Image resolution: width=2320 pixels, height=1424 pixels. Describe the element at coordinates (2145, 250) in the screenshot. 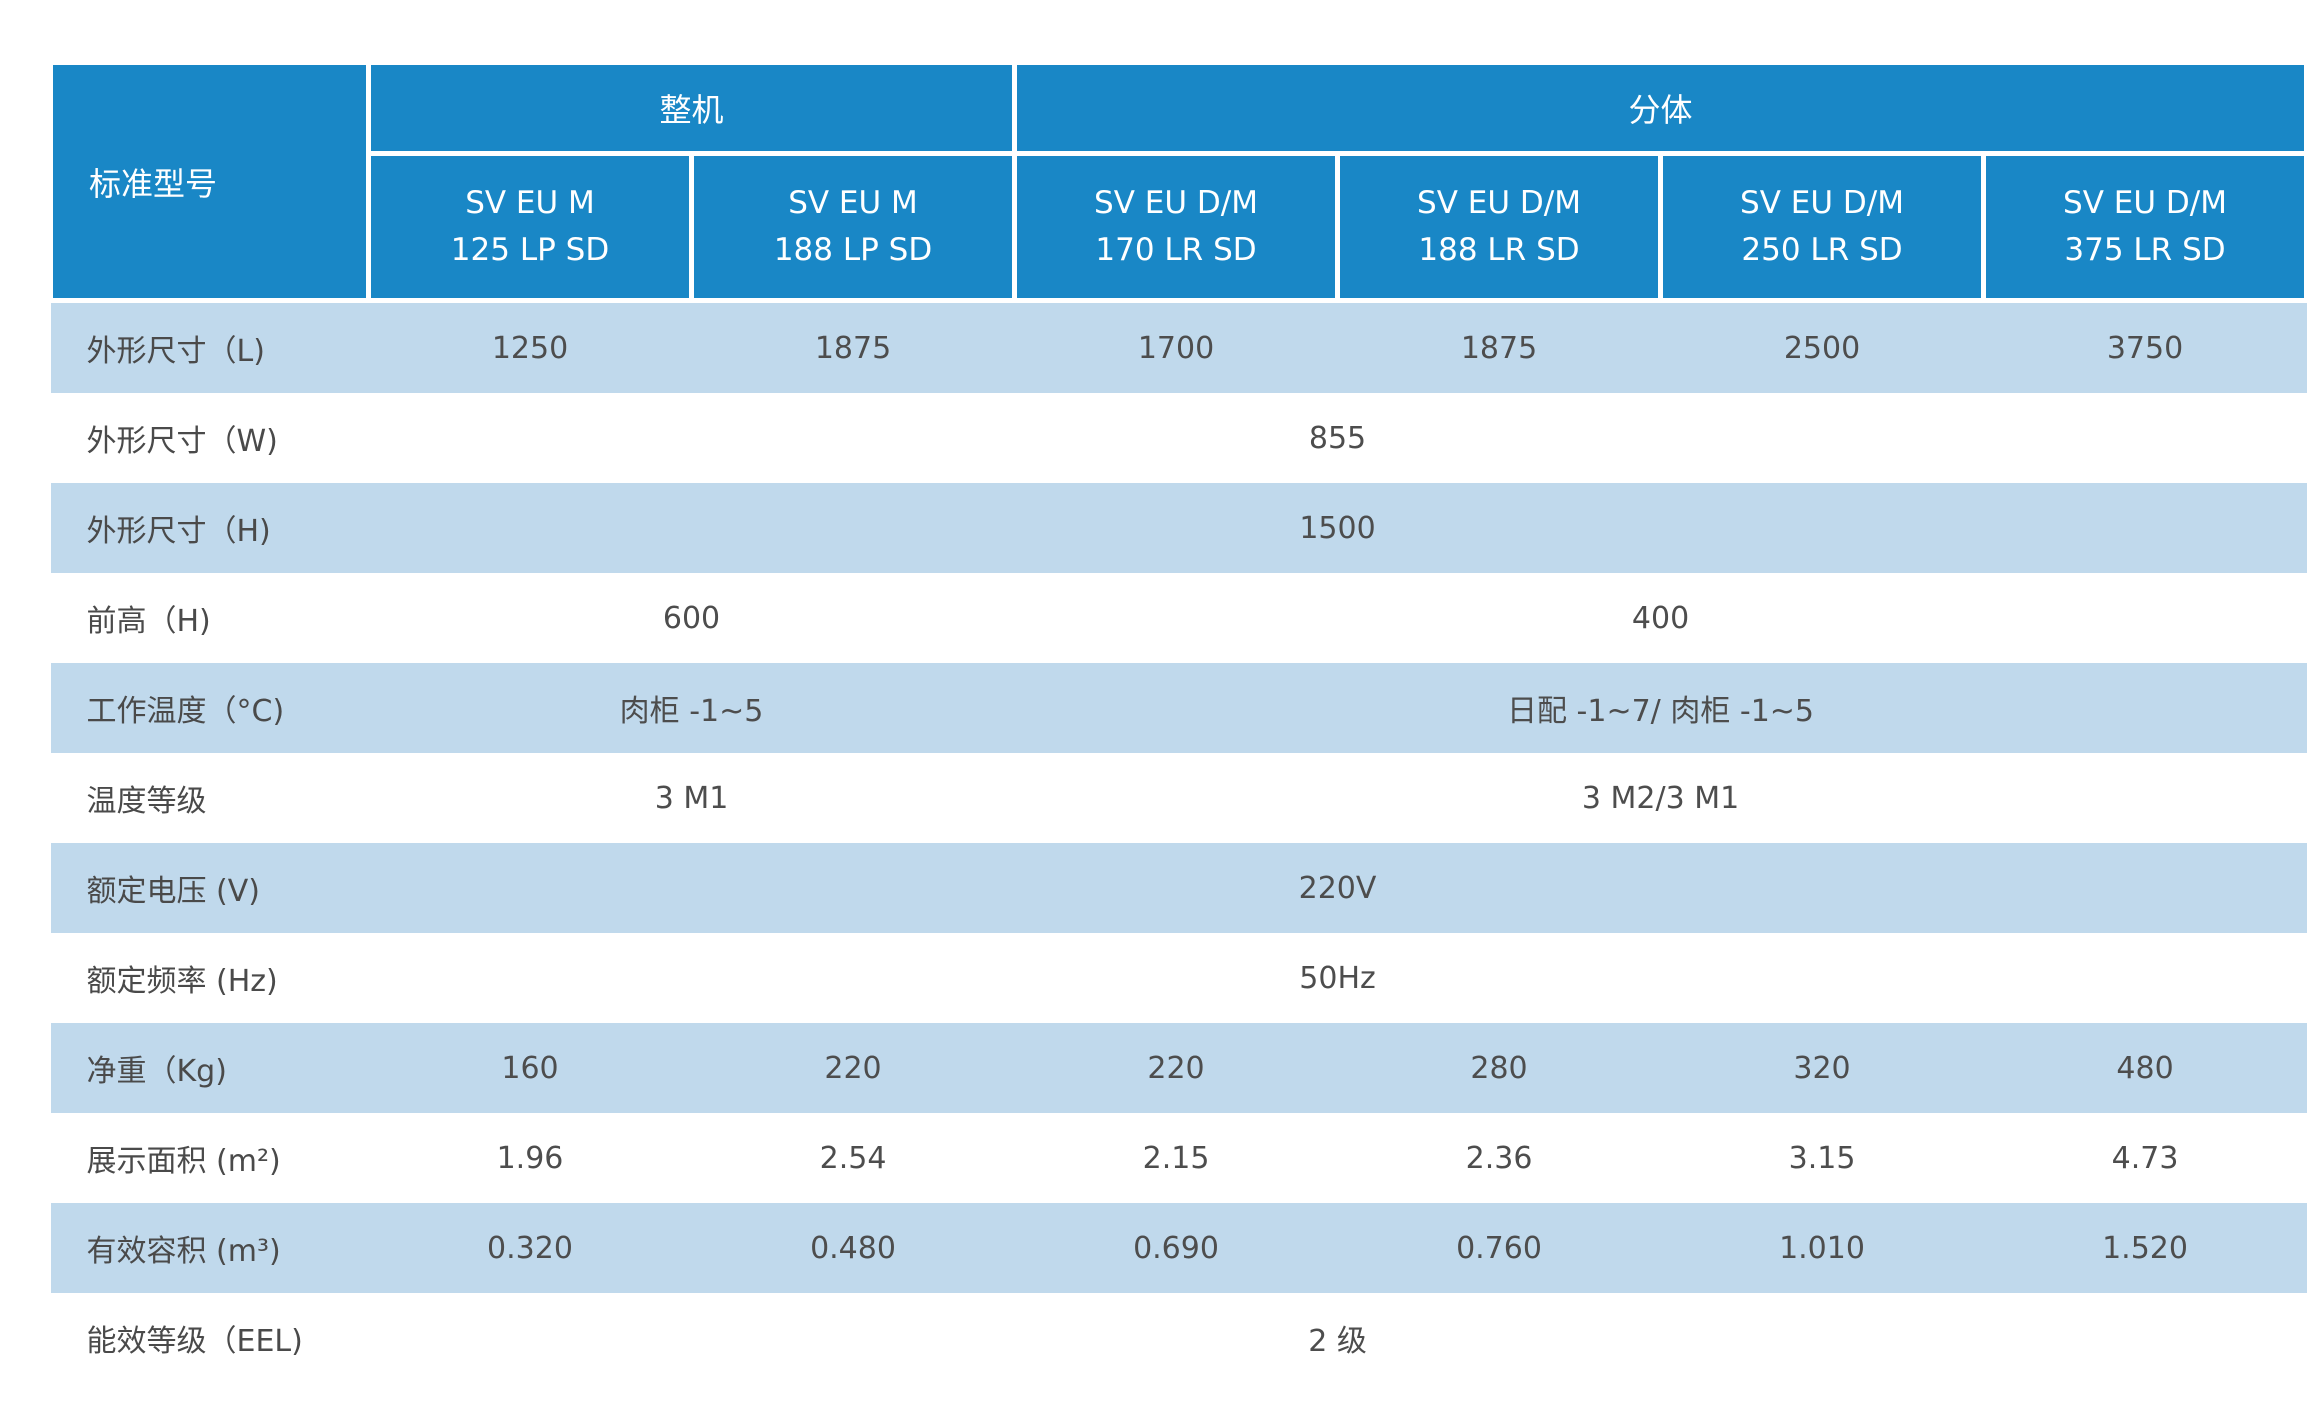

I see `model-name-line2: 375 LR SD` at that location.